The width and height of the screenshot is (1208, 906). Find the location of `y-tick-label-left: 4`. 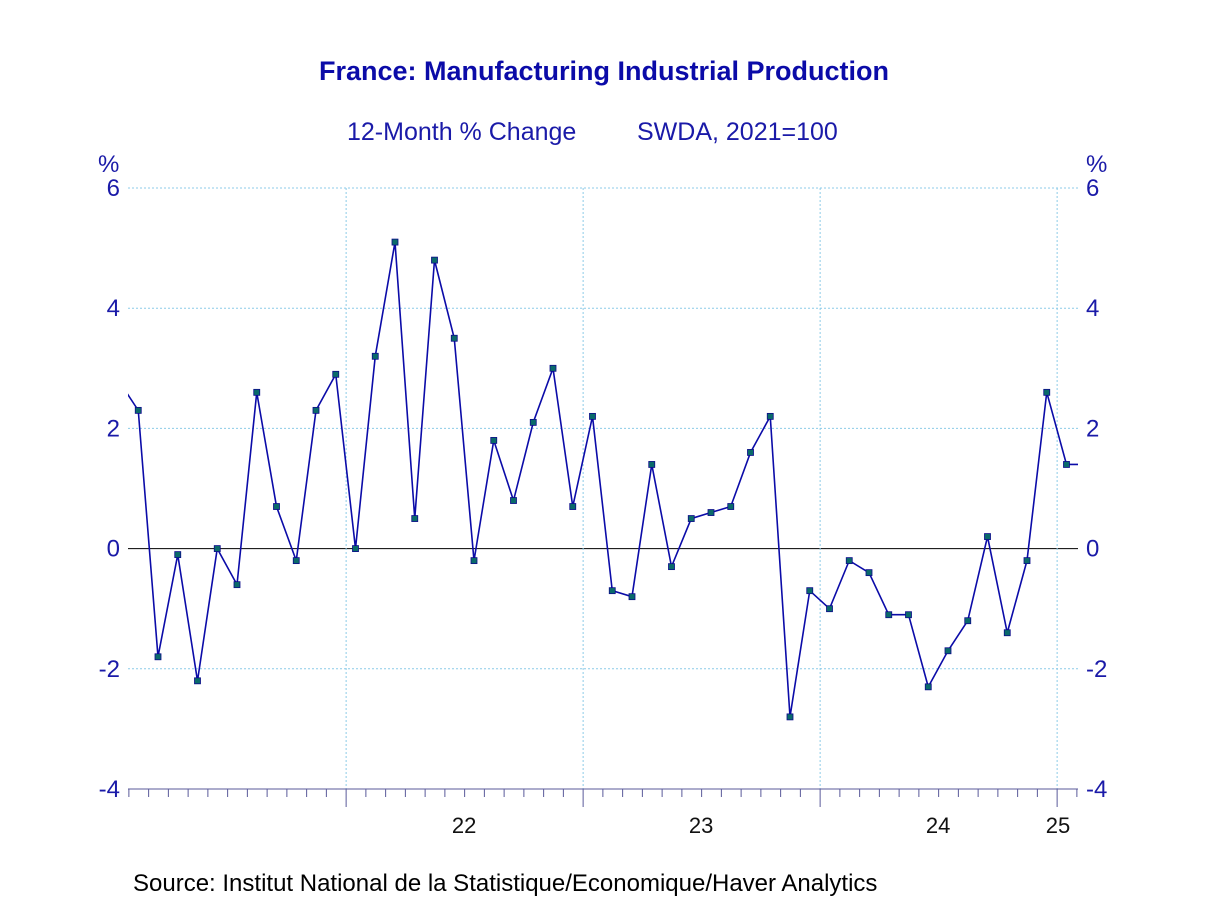

y-tick-label-left: 4 is located at coordinates (113, 308).